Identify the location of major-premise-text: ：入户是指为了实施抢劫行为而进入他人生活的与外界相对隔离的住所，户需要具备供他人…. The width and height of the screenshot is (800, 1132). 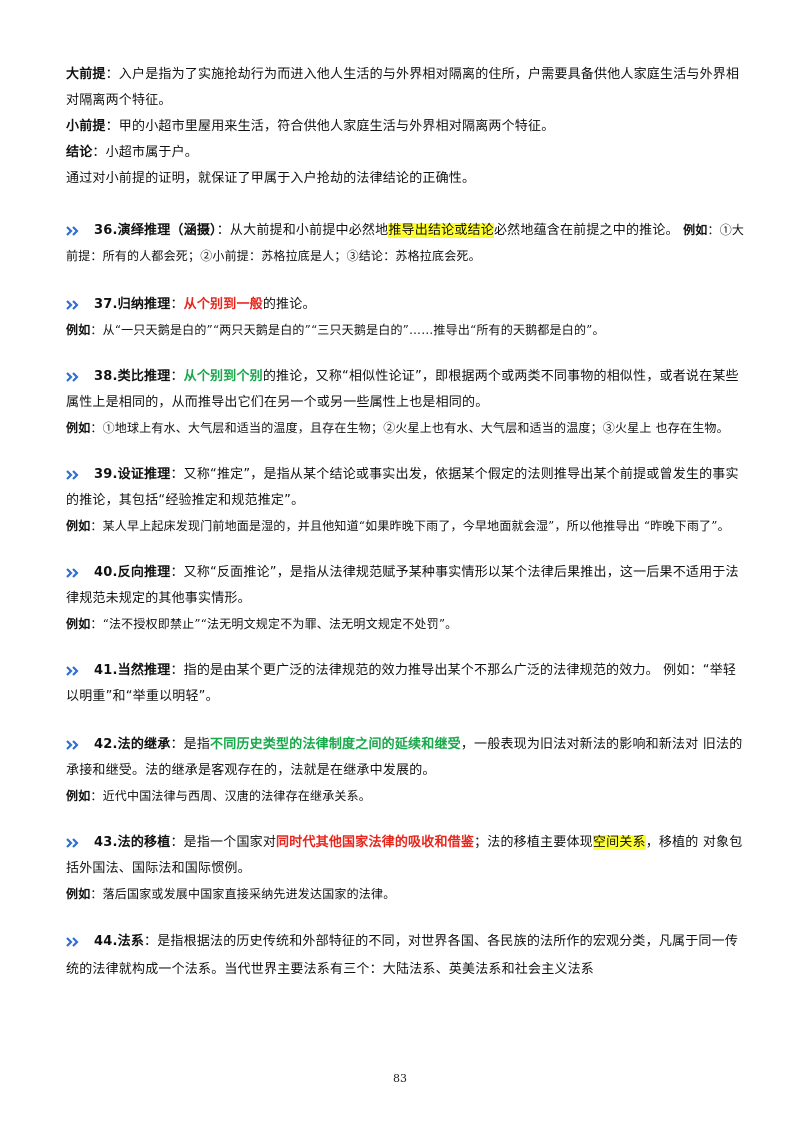
(403, 87).